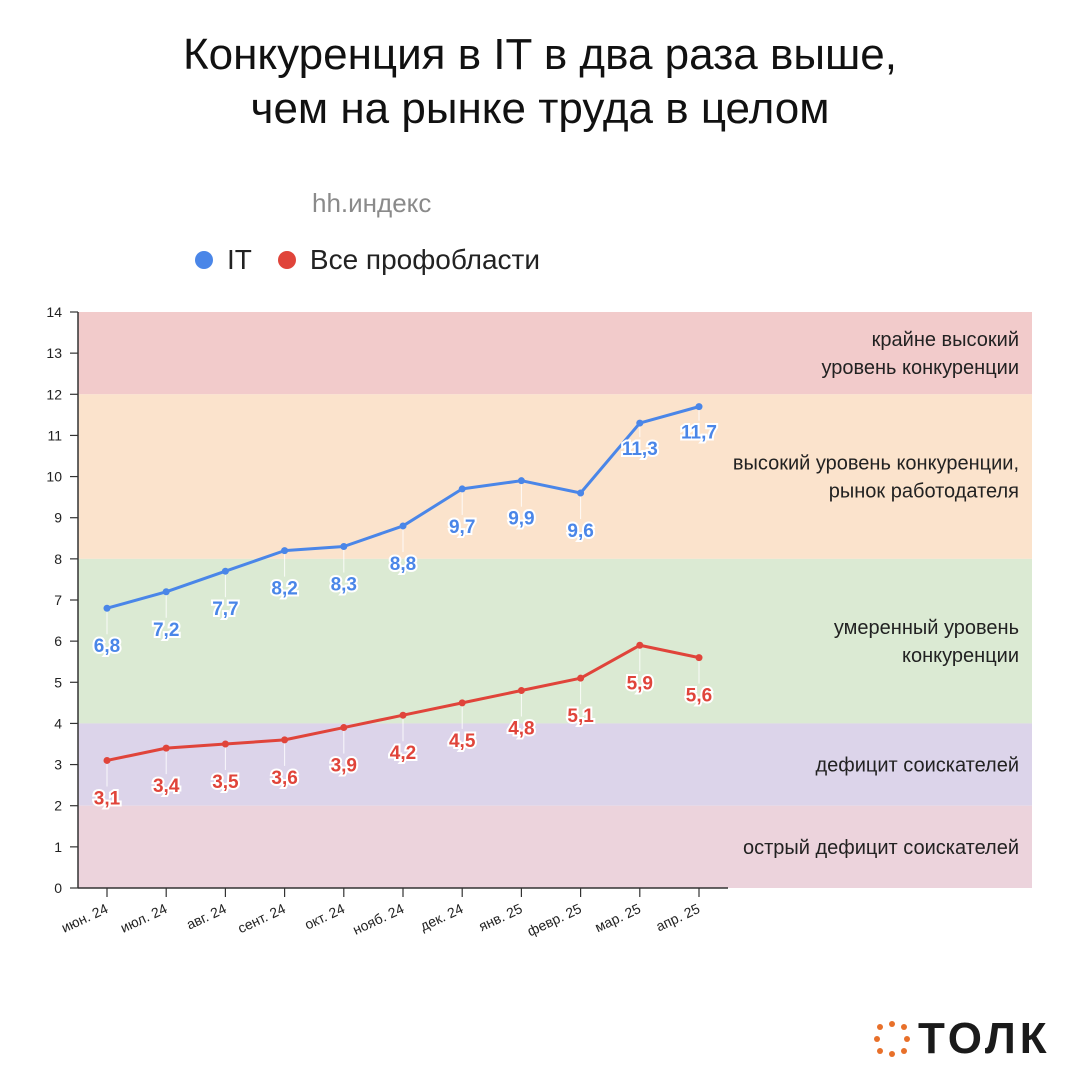  I want to click on data-label: 11,7, so click(699, 433).